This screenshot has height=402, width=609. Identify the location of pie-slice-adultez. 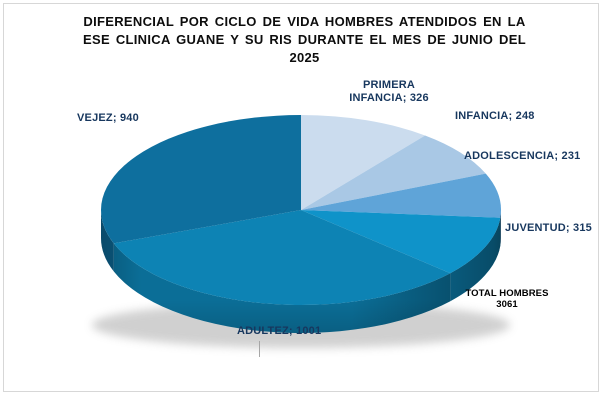
(282, 257).